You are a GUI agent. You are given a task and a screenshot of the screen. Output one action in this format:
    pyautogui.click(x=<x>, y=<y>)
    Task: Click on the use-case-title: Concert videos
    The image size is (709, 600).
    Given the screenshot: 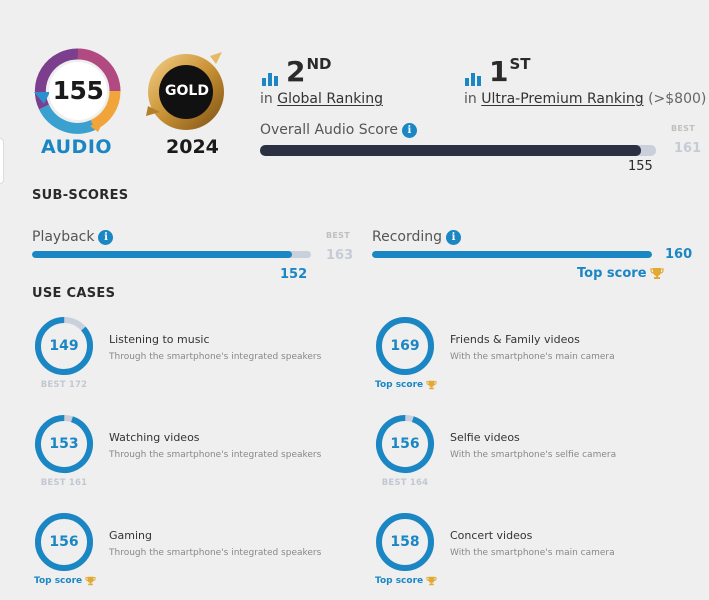 What is the action you would take?
    pyautogui.click(x=491, y=535)
    